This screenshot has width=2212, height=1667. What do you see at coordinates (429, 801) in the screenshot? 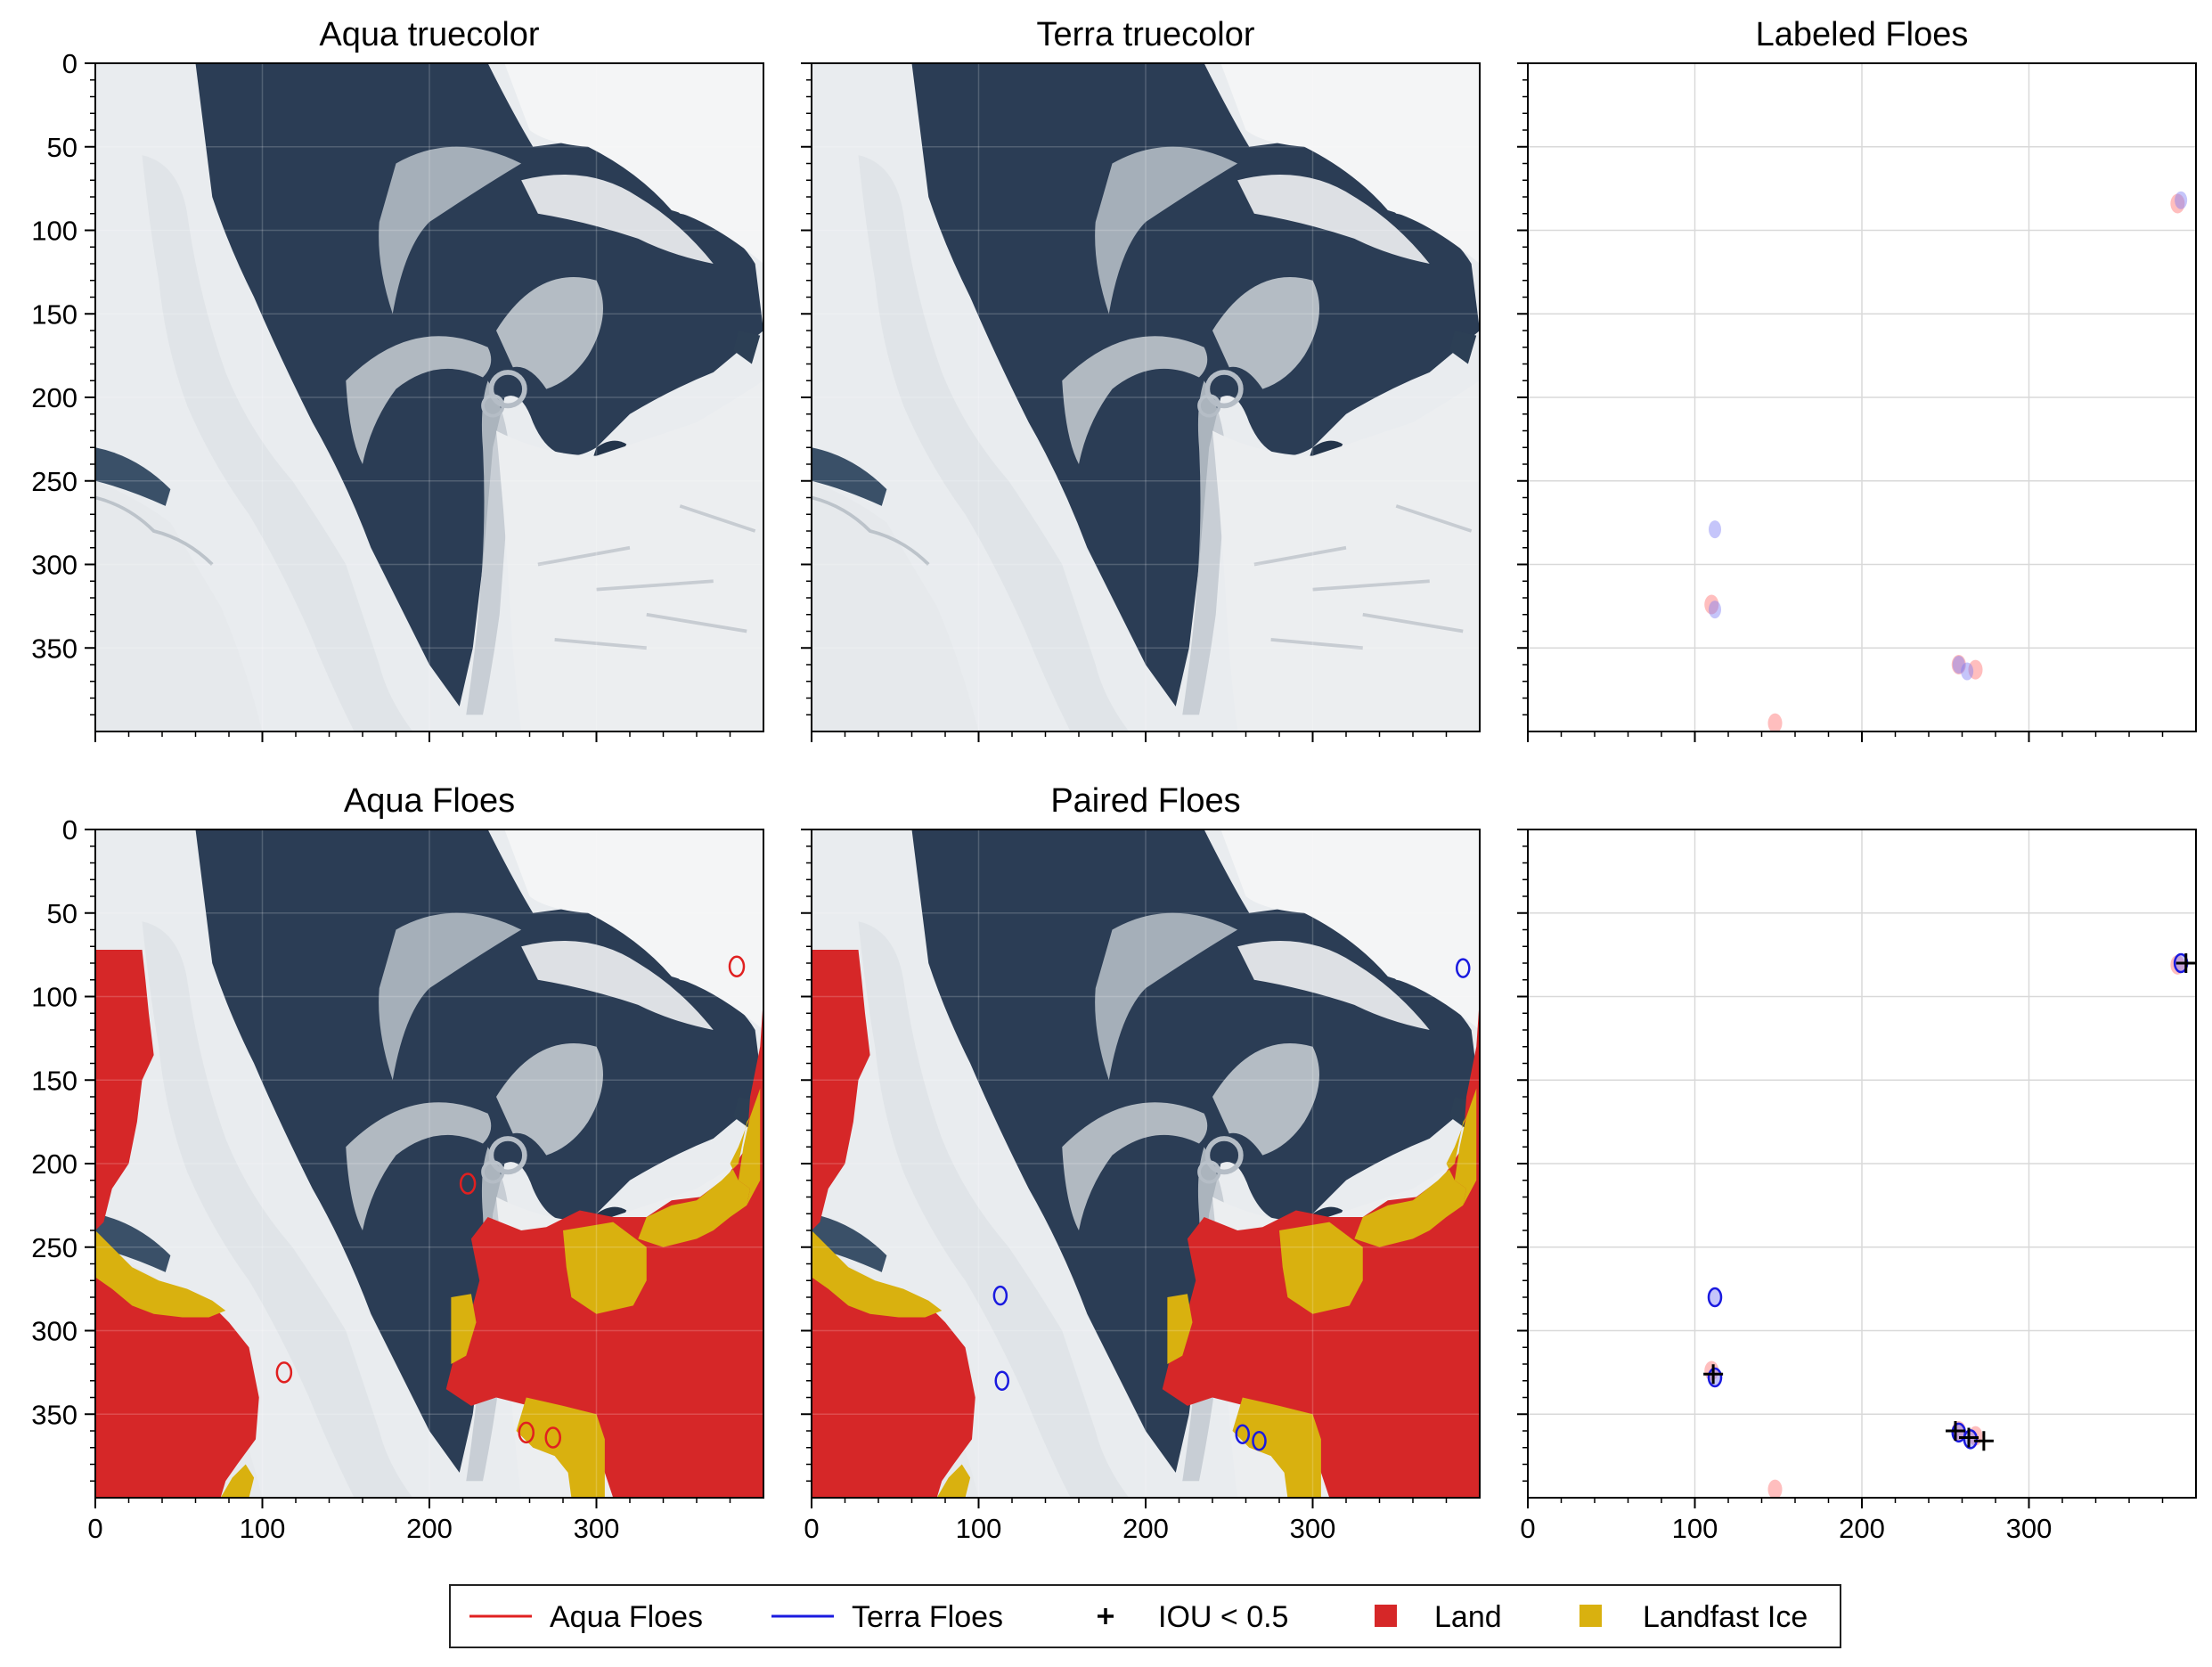
I see `panel-title: Aqua Floes` at bounding box center [429, 801].